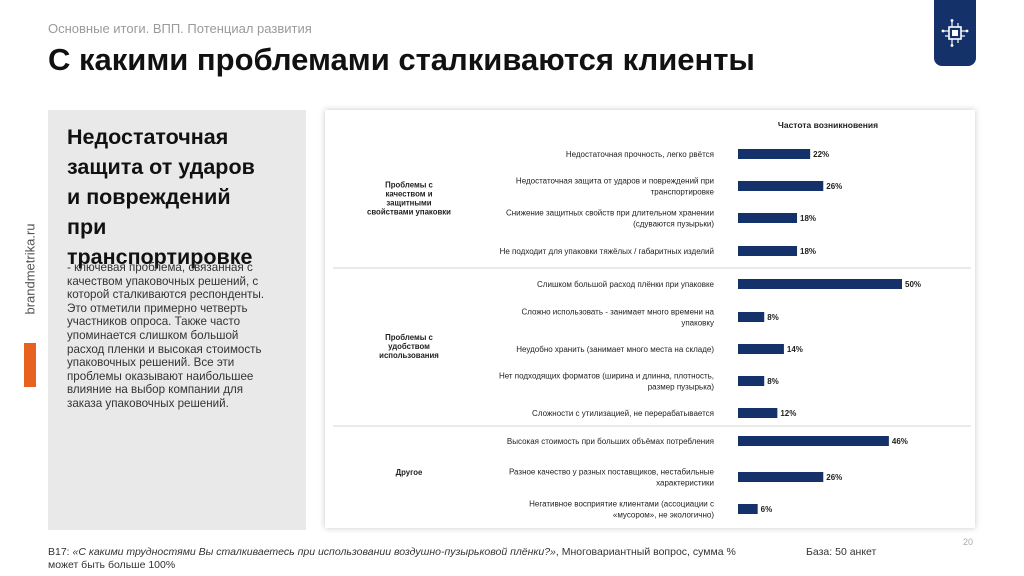  What do you see at coordinates (163, 281) in the screenshot?
I see `insight-body-line: качеством упаковочных решений, с` at bounding box center [163, 281].